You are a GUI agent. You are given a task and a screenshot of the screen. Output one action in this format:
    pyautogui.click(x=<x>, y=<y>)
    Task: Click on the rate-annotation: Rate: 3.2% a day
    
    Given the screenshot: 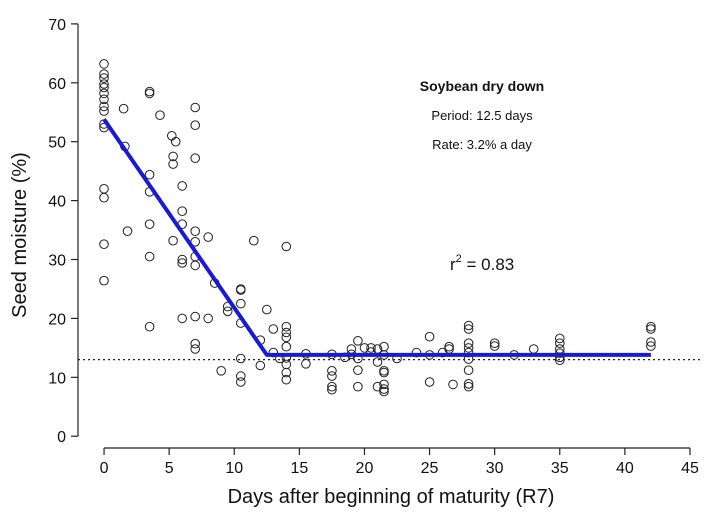 What is the action you would take?
    pyautogui.click(x=482, y=144)
    